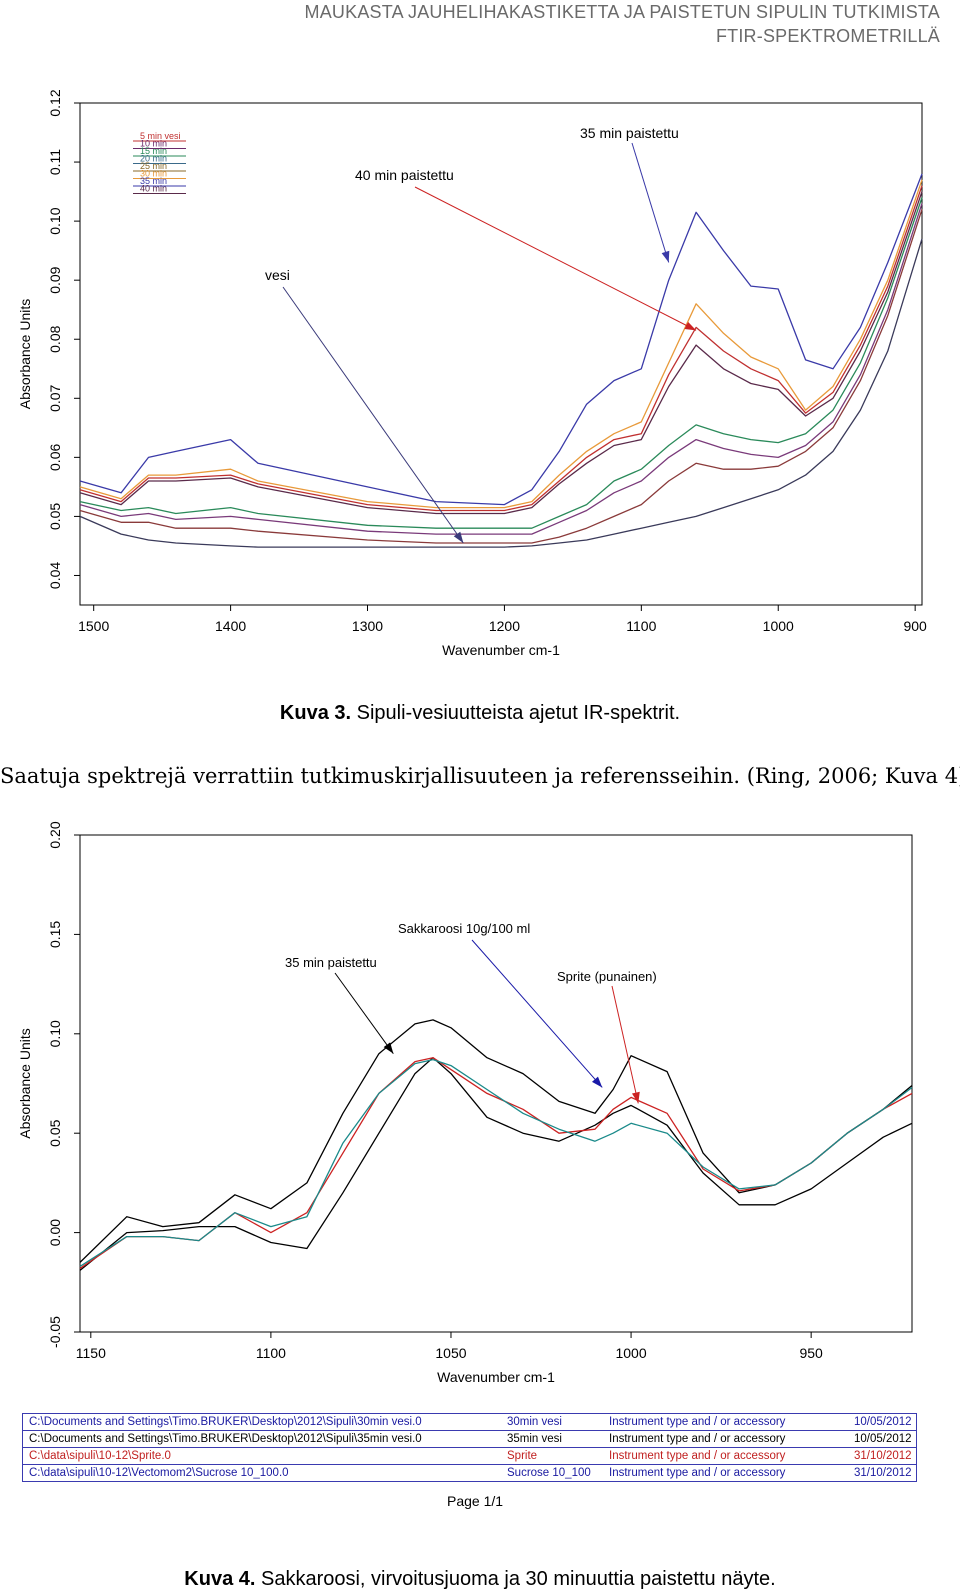  What do you see at coordinates (160, 136) in the screenshot?
I see `legend-label: 5 min vesi` at bounding box center [160, 136].